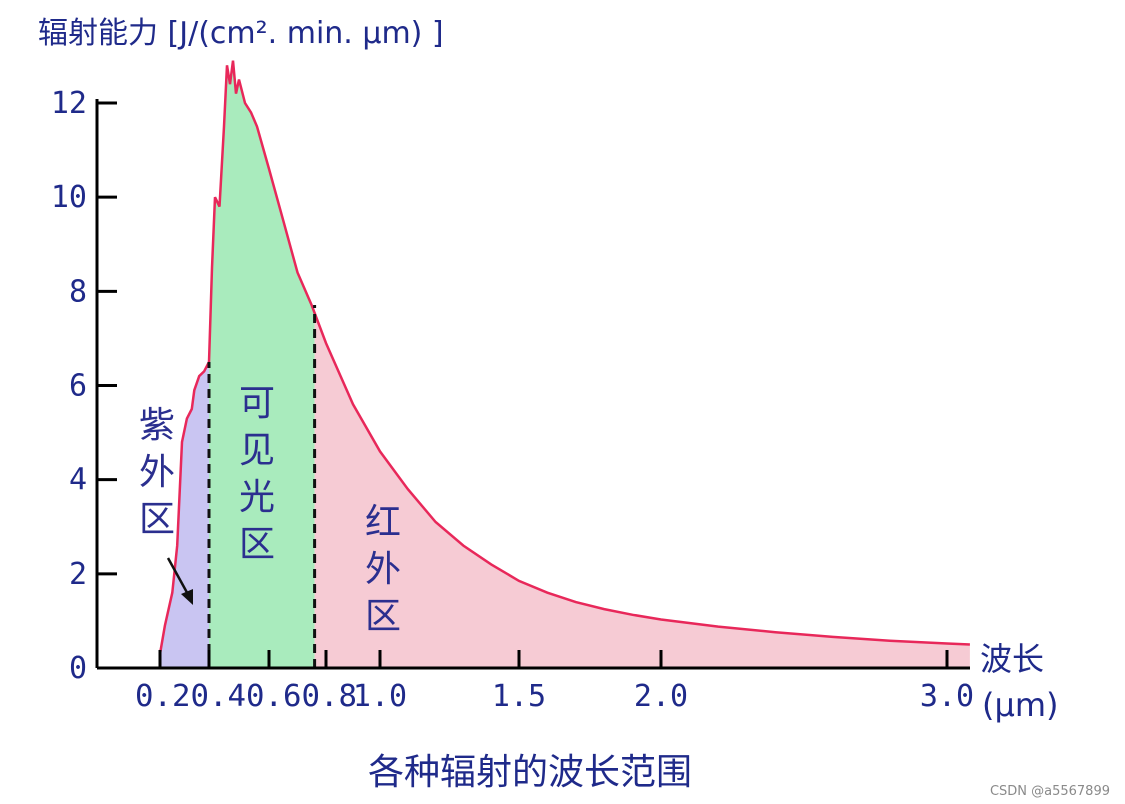 This screenshot has width=1125, height=804. I want to click on region-label-2: 红外区, so click(383, 569).